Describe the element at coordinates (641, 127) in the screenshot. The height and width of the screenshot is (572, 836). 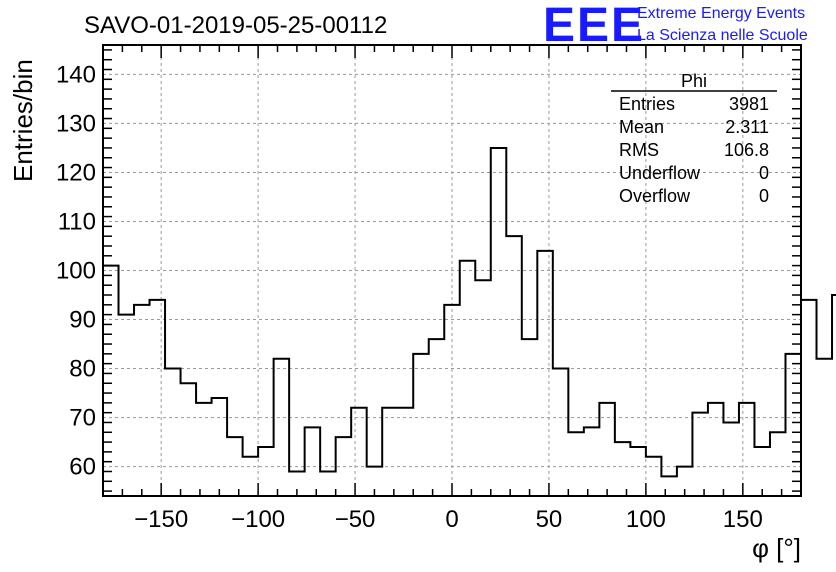
I see `stats-label: Mean` at that location.